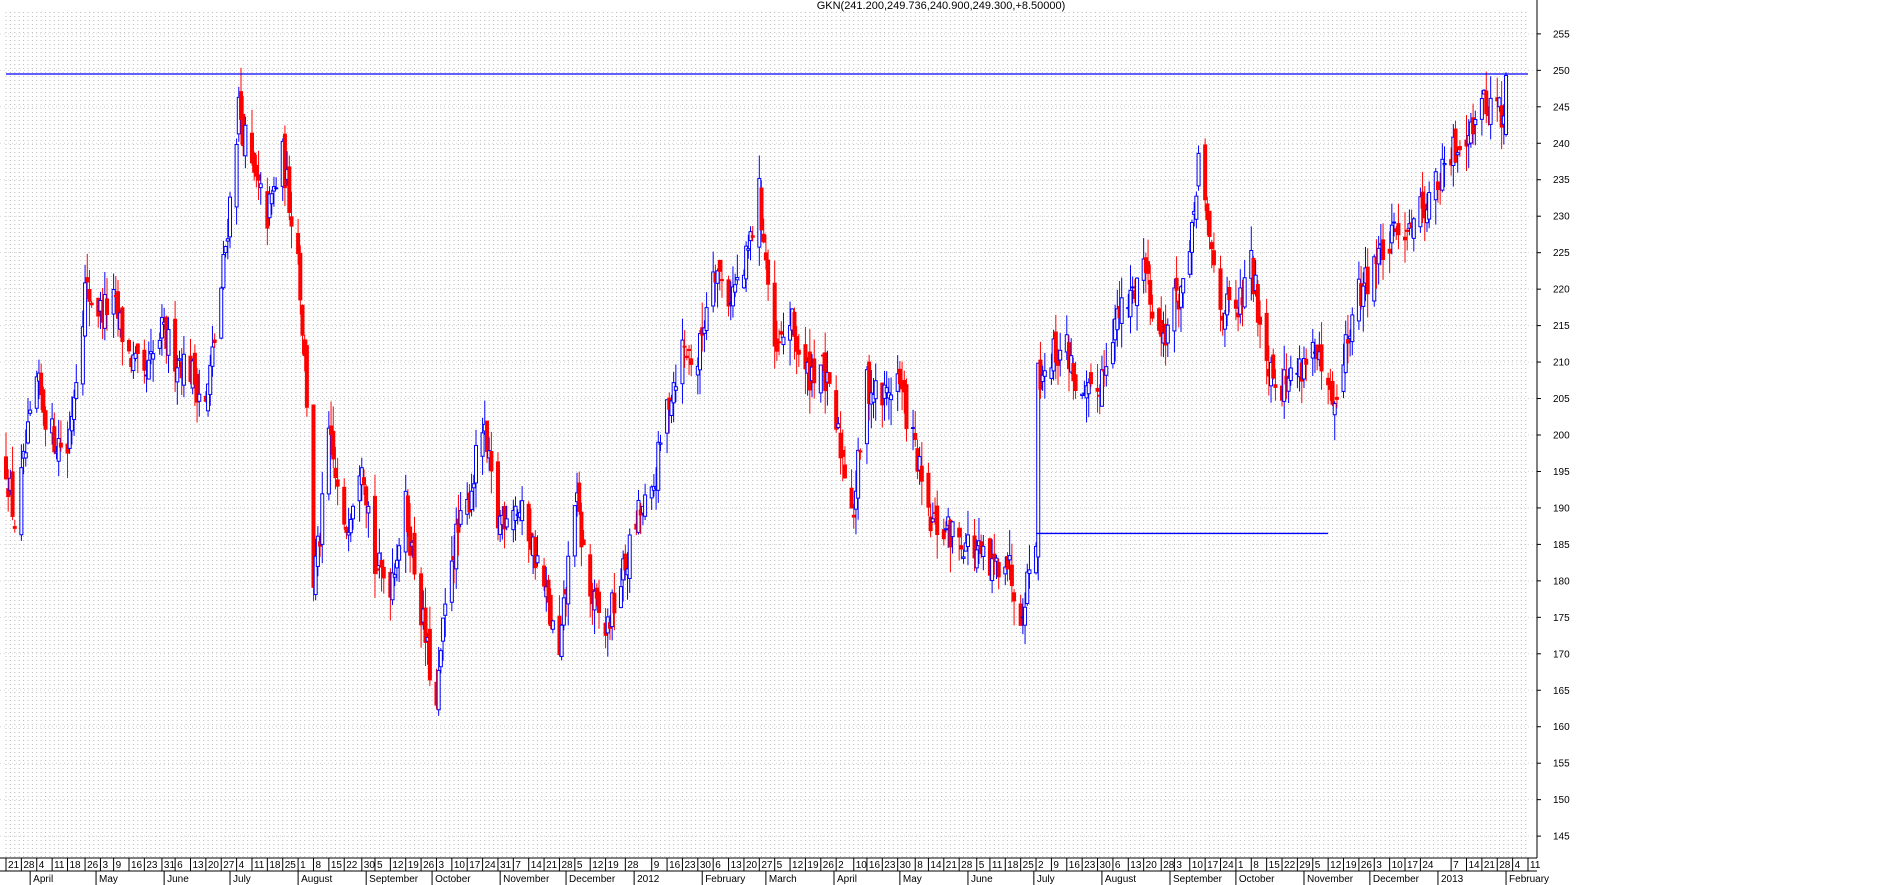  What do you see at coordinates (1529, 879) in the screenshot?
I see `x-month-label: February` at bounding box center [1529, 879].